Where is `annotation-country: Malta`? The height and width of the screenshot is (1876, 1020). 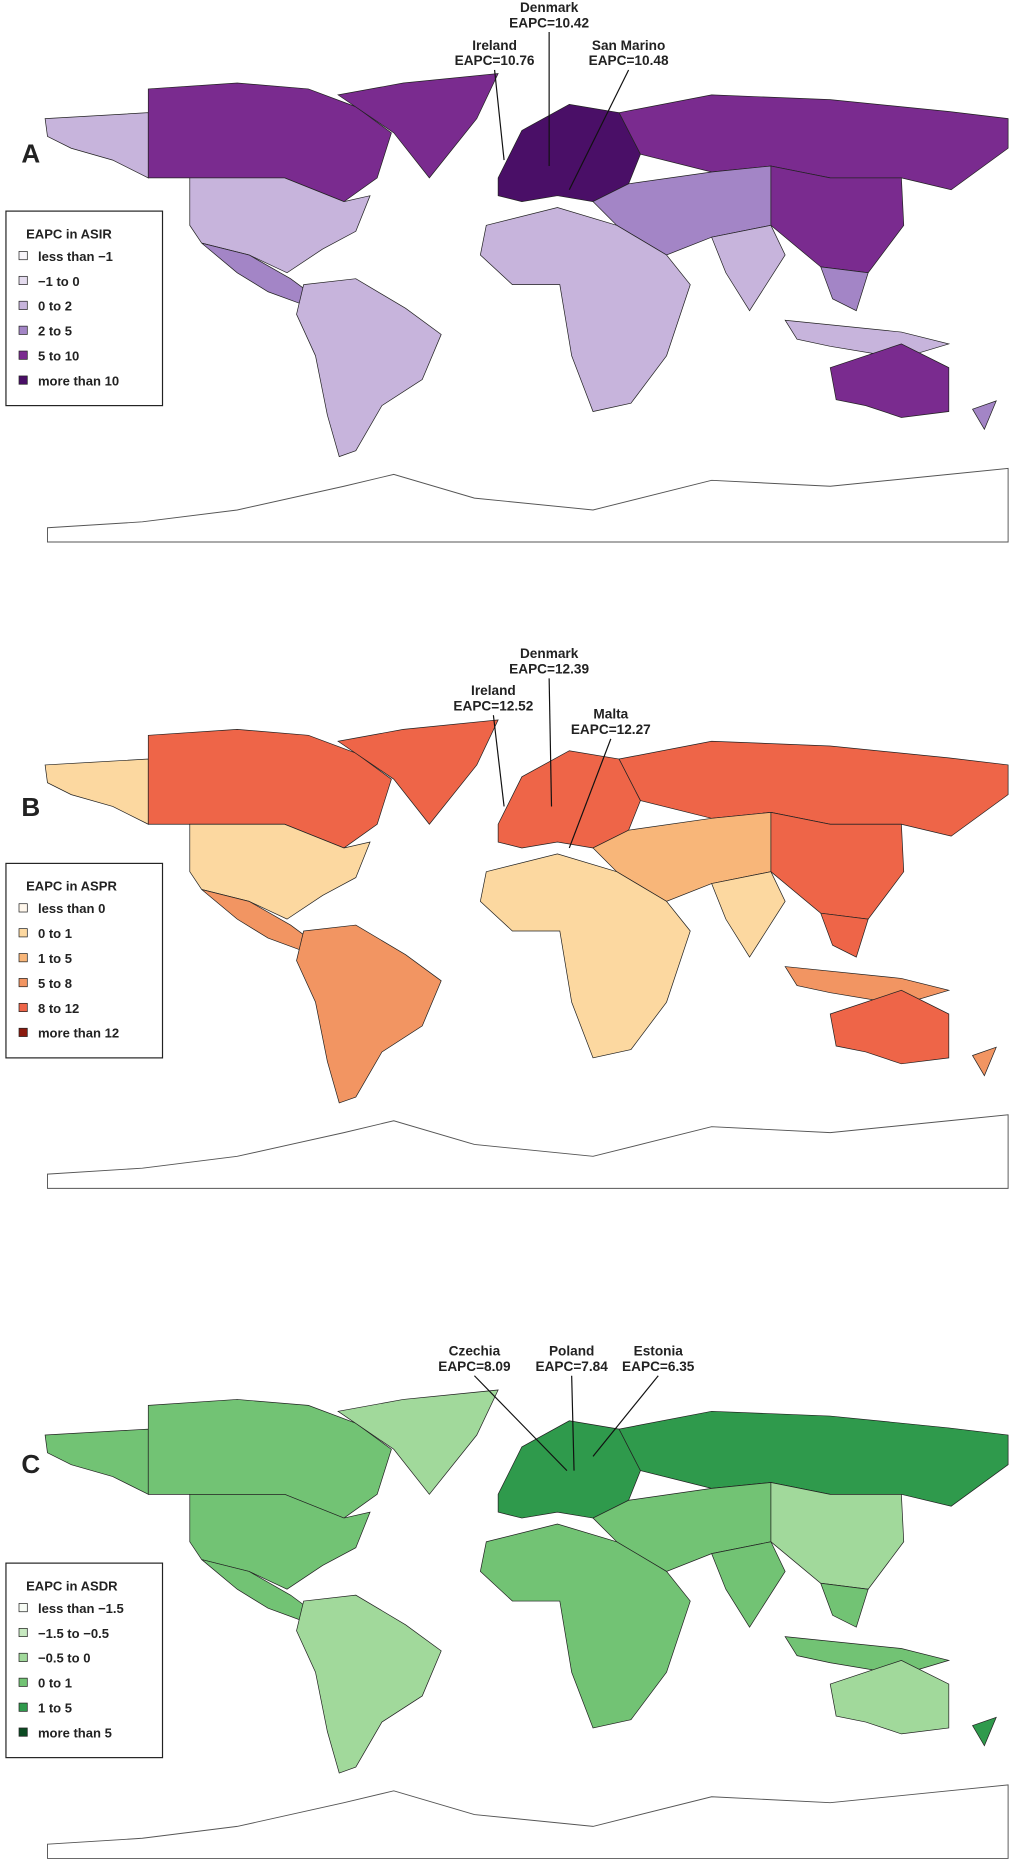
annotation-country: Malta is located at coordinates (610, 714).